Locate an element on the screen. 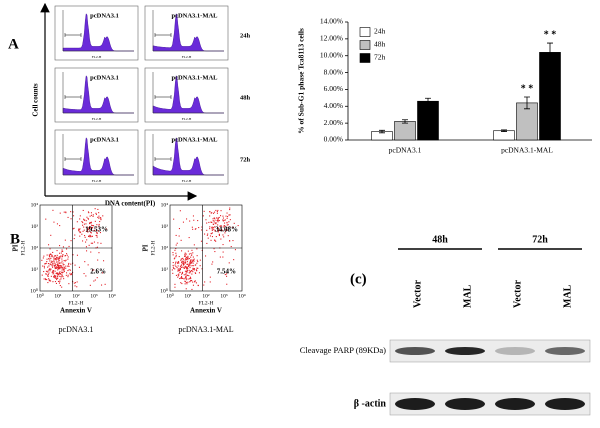 Image resolution: width=600 pixels, height=428 pixels. lane-label: MAL is located at coordinates (567, 296).